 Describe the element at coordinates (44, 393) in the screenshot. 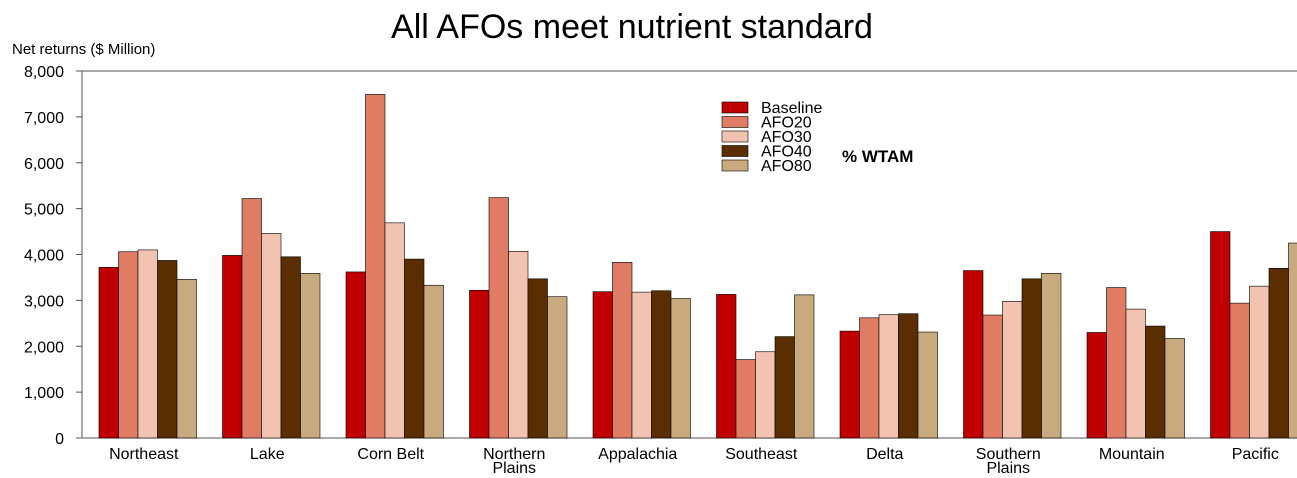

I see `y-tick-label: 1,000` at that location.